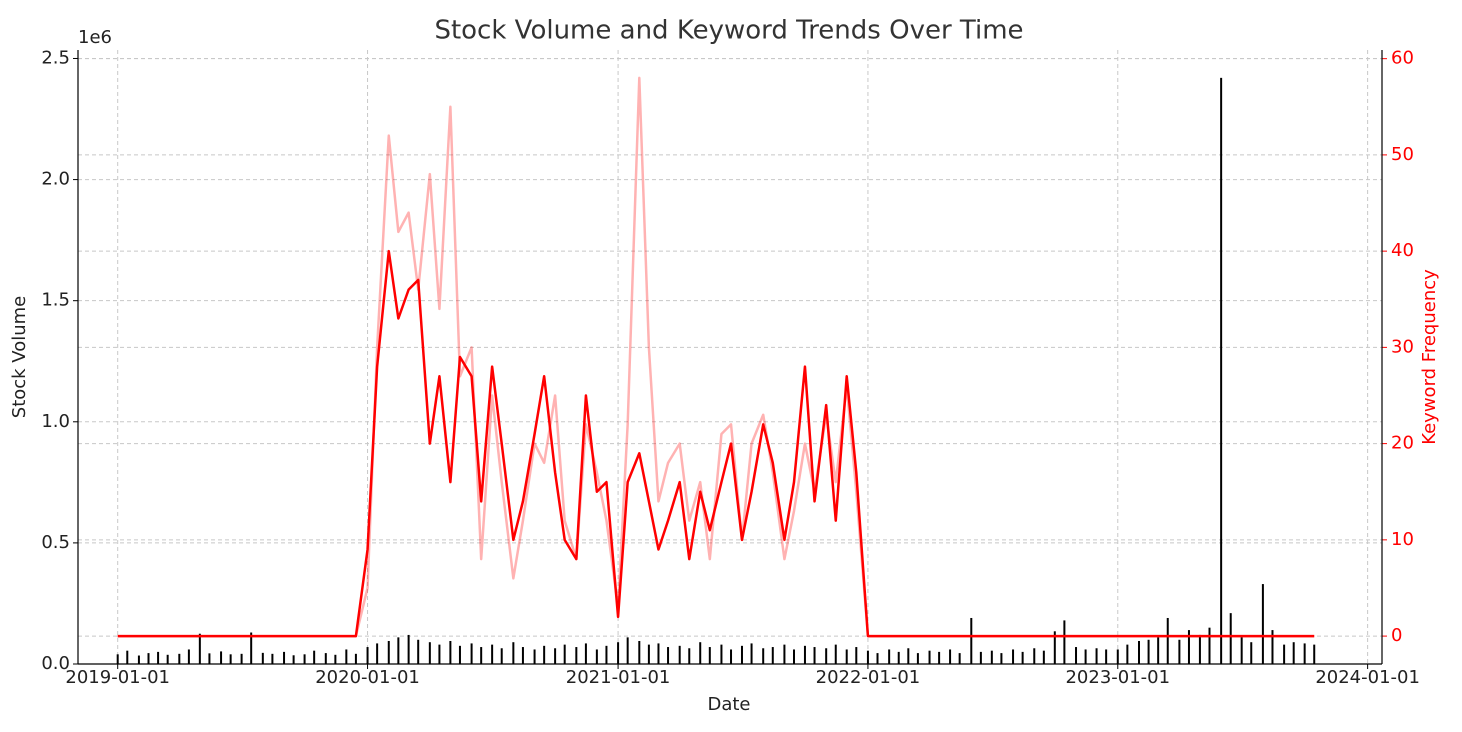 This screenshot has width=1462, height=732. Describe the element at coordinates (117, 677) in the screenshot. I see `x-tick-label: 2019-01-01` at that location.